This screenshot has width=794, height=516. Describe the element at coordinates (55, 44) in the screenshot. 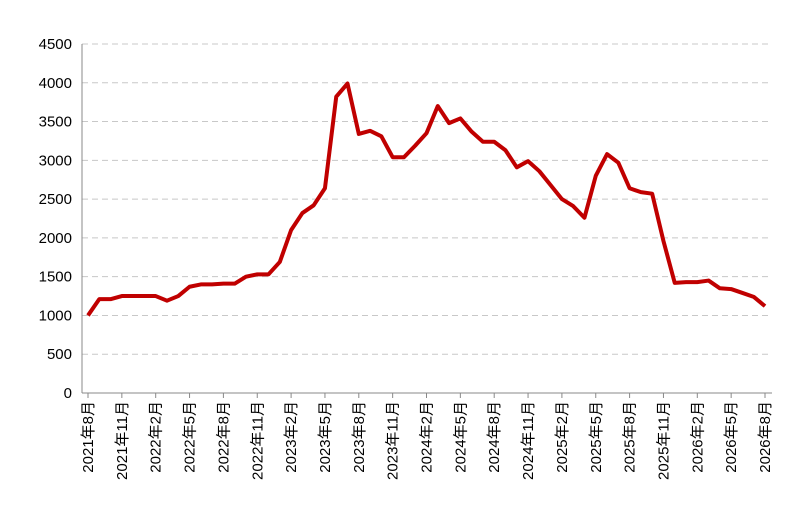

I see `y-tick-label: 4500` at that location.